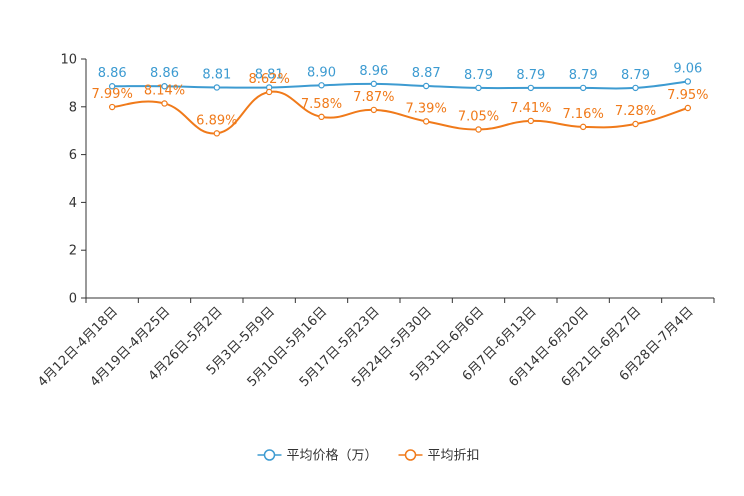  What do you see at coordinates (73, 299) in the screenshot?
I see `y-tick-label: 0` at bounding box center [73, 299].